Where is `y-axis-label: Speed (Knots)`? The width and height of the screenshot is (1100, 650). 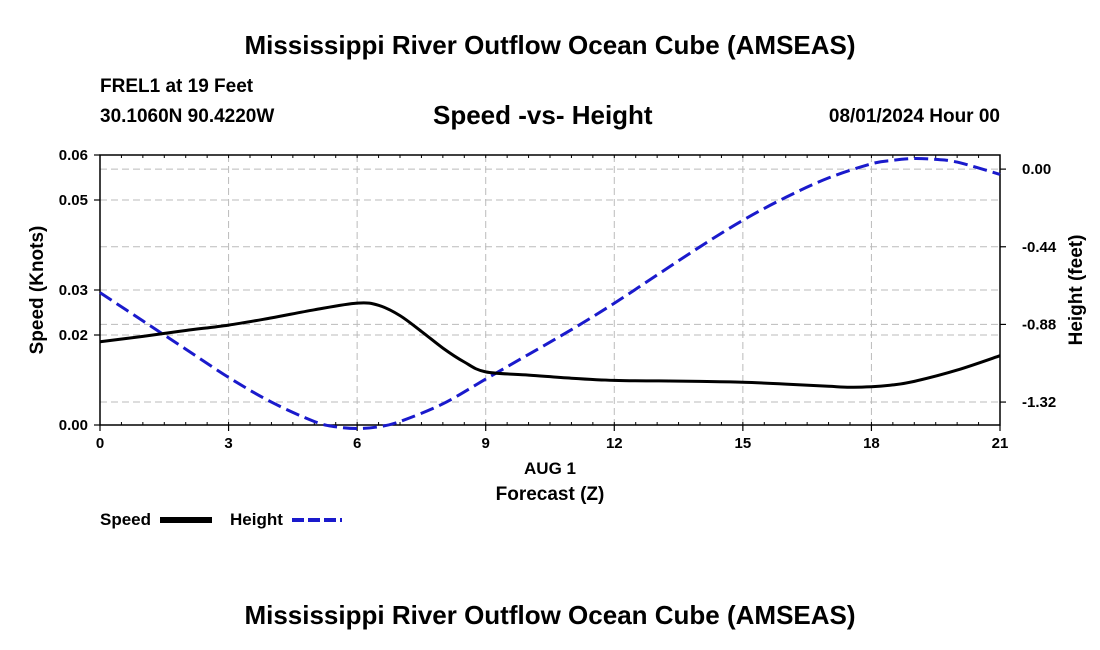 y-axis-label: Speed (Knots) is located at coordinates (37, 290).